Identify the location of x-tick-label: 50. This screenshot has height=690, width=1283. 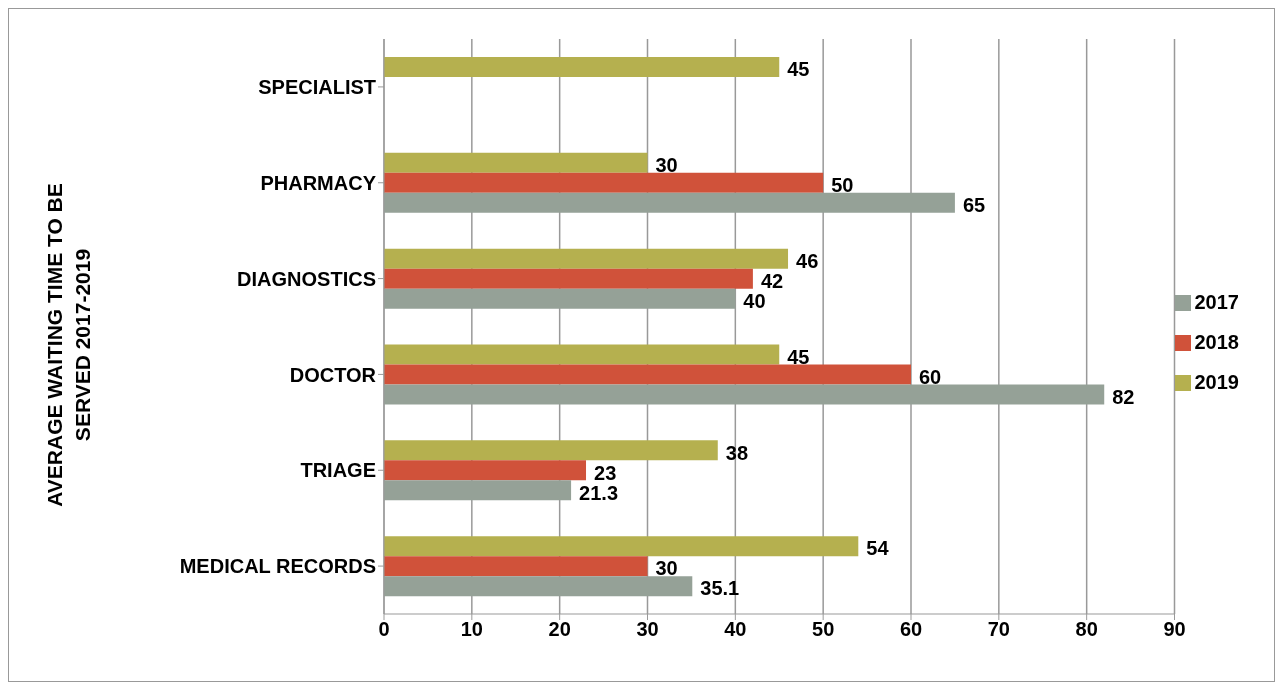
(823, 629).